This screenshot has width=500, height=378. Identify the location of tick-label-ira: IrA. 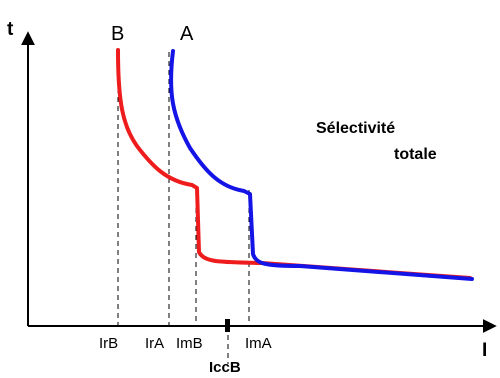
(154, 343).